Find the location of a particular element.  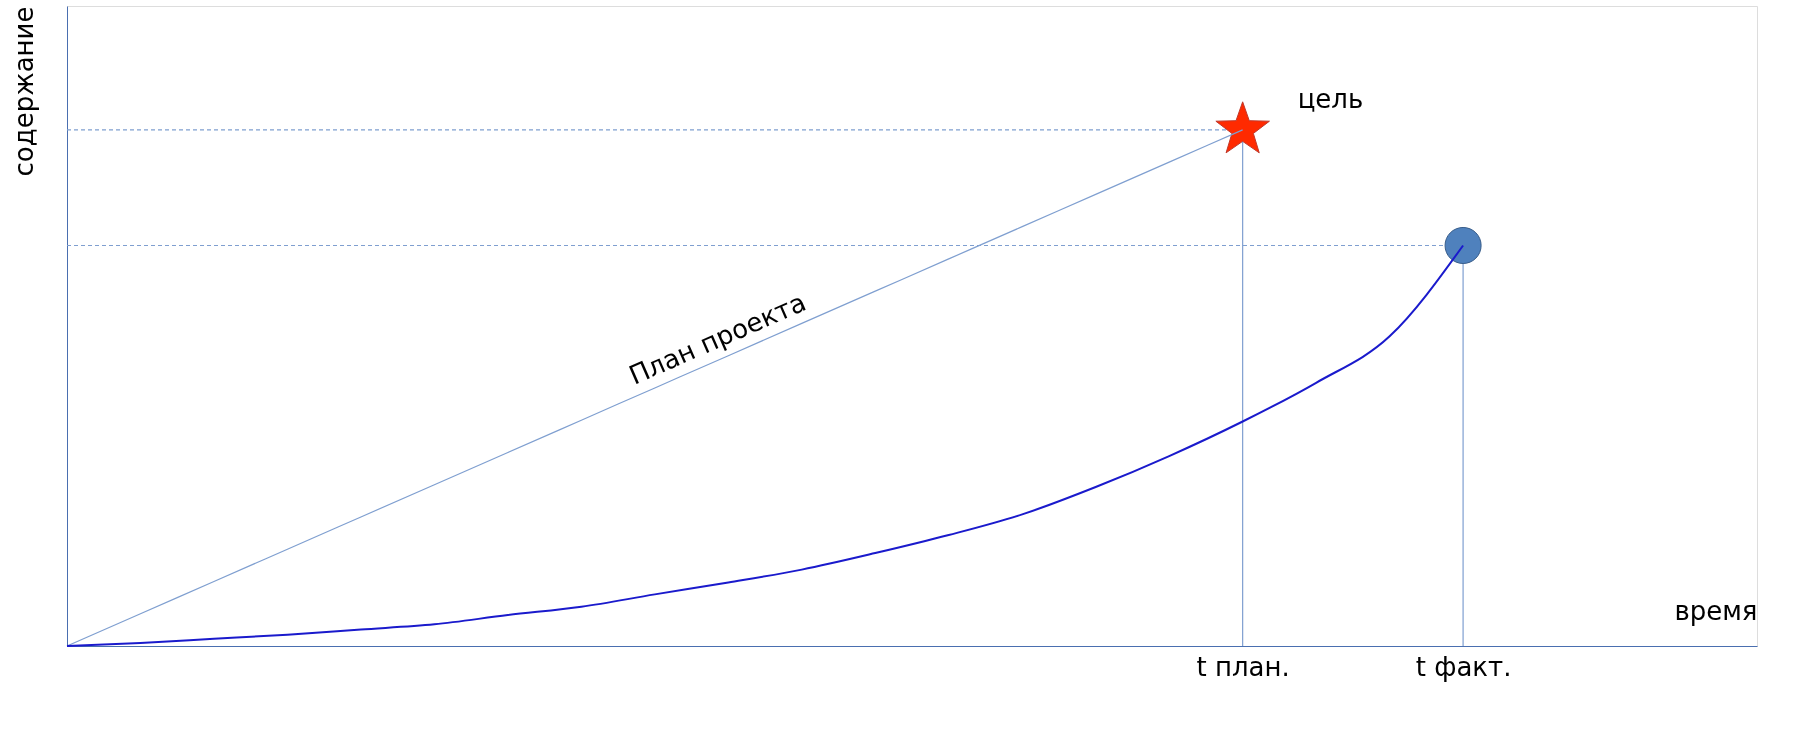

x-tick-label: t факт. is located at coordinates (1463, 666).